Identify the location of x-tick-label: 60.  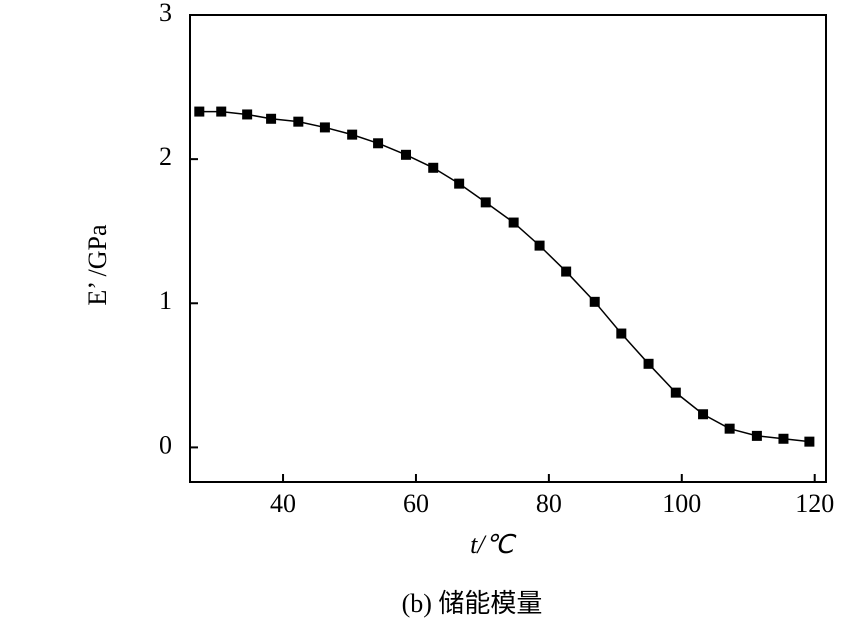
(416, 503).